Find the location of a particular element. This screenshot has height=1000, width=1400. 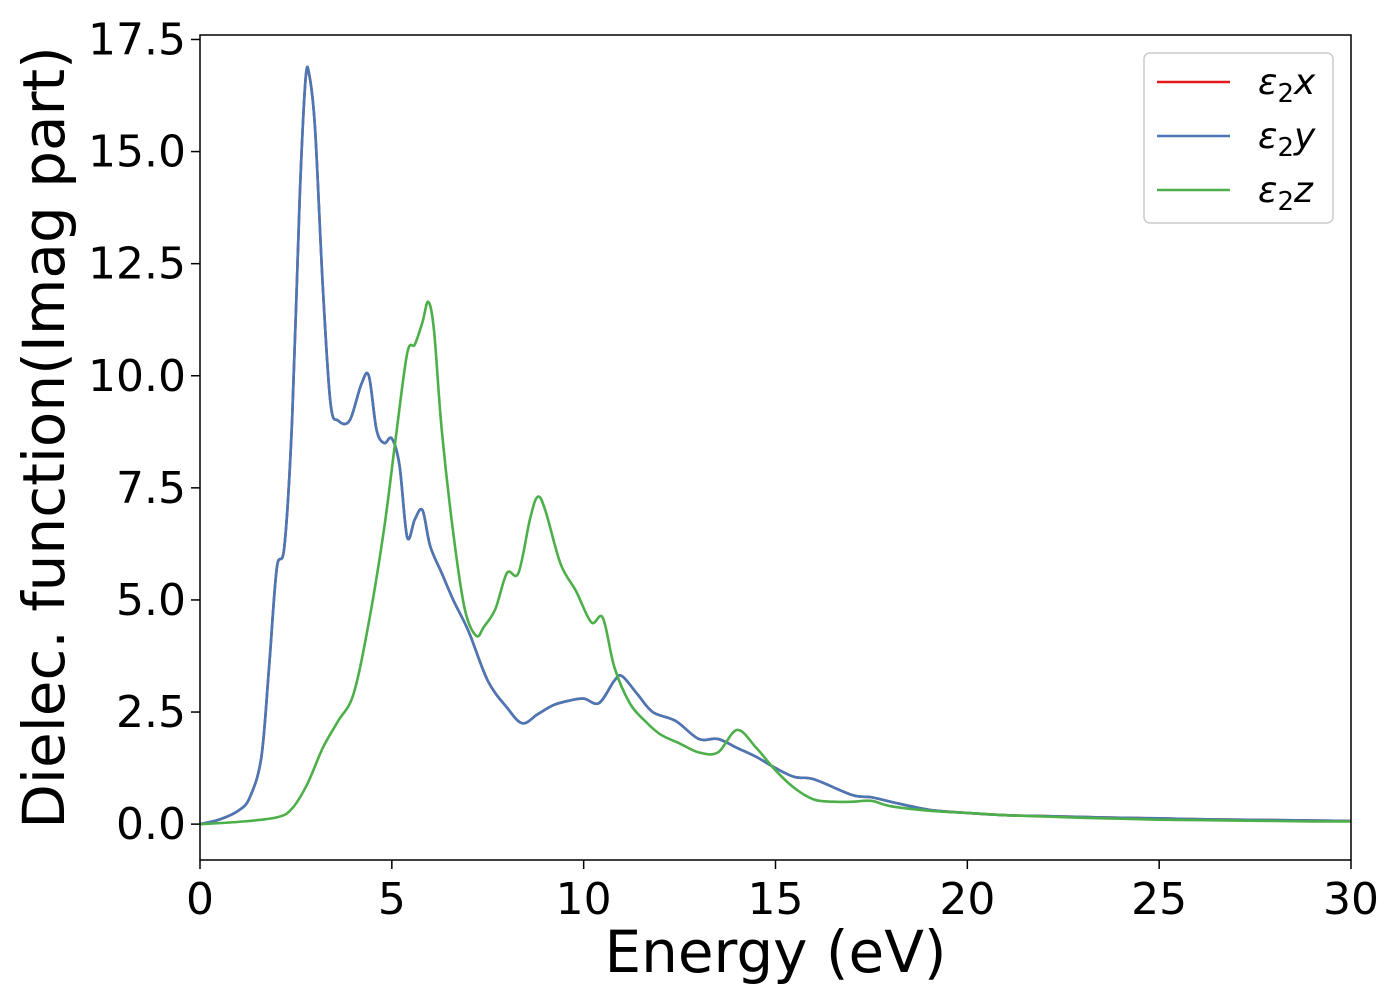

y-tick-label: 2.5 is located at coordinates (151, 712).